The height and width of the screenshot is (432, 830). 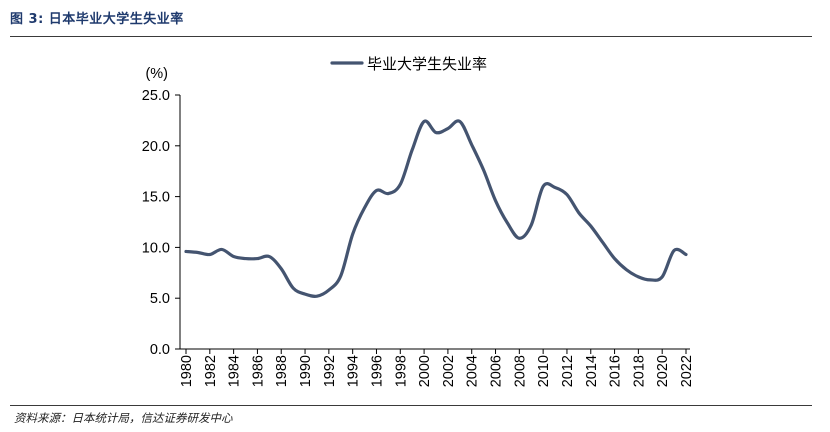 What do you see at coordinates (156, 74) in the screenshot?
I see `y-axis-unit-label: (%)` at bounding box center [156, 74].